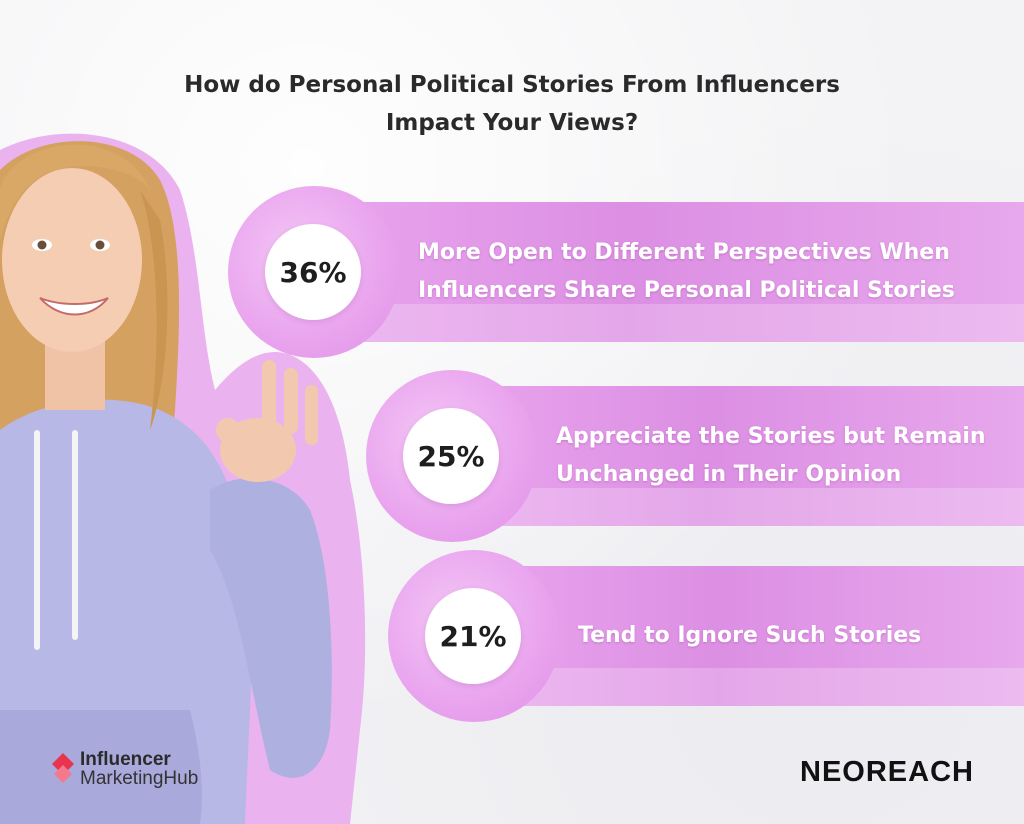  I want to click on influencer-marketinghub-logo-icon, so click(63, 768).